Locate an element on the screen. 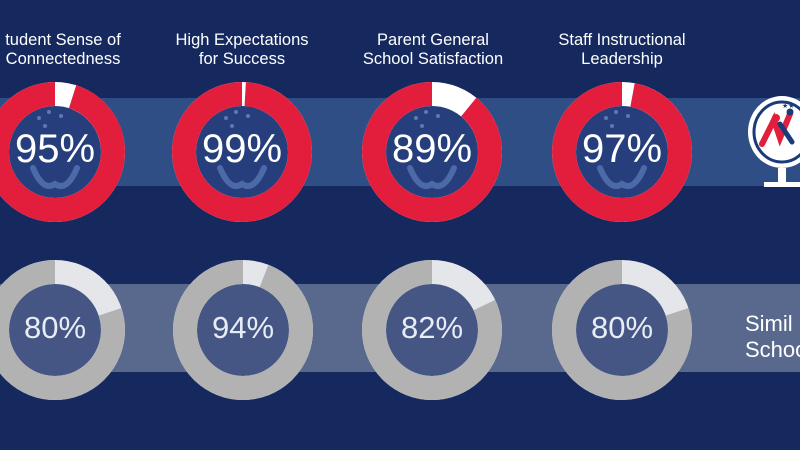 Image resolution: width=800 pixels, height=450 pixels. donut-top-1: 95% is located at coordinates (63, 152).